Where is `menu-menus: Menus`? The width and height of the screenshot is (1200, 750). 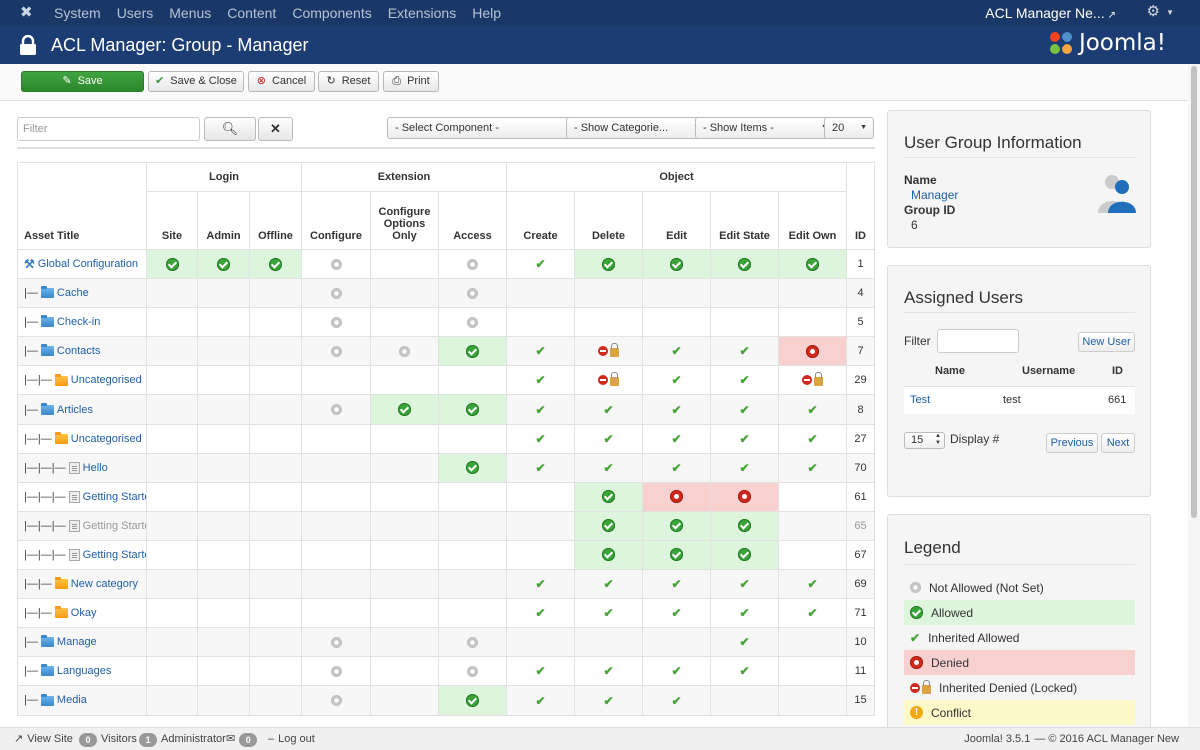 menu-menus: Menus is located at coordinates (190, 13).